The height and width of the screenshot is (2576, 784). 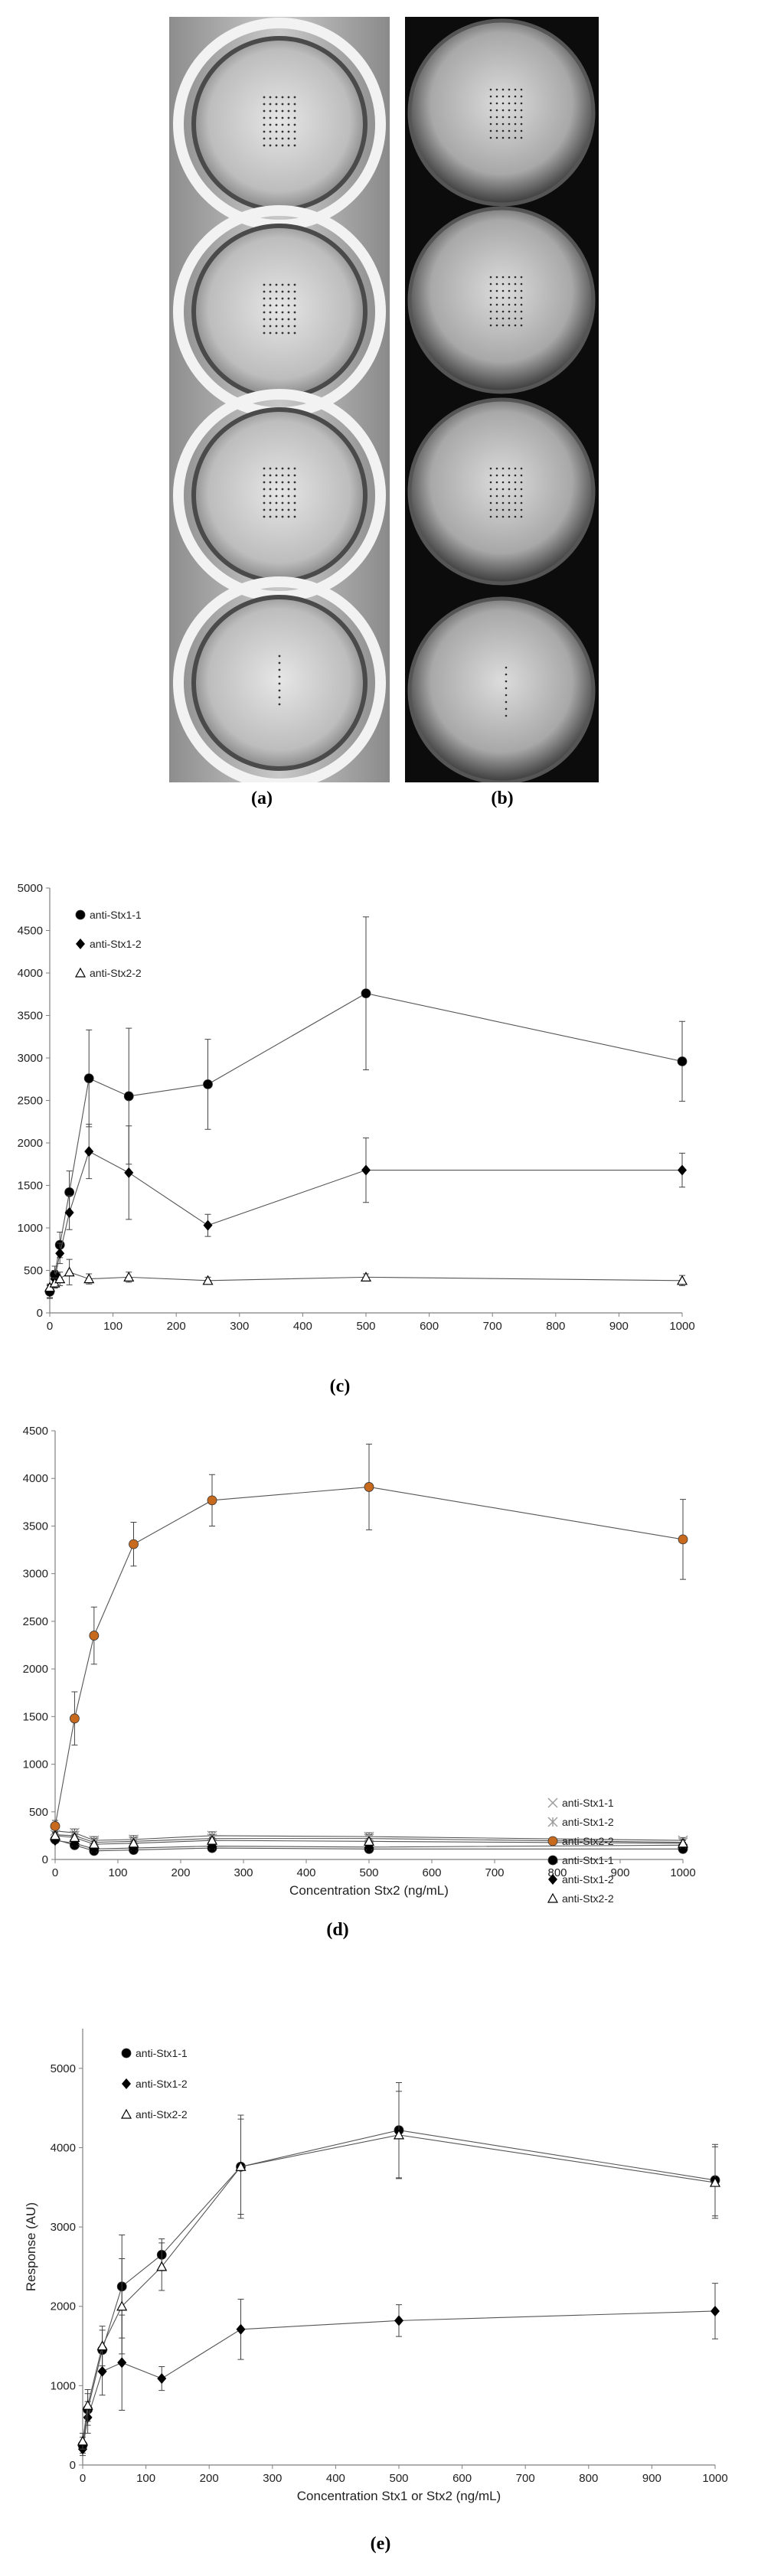 What do you see at coordinates (116, 944) in the screenshot?
I see `legend-label: anti-Stx1-2` at bounding box center [116, 944].